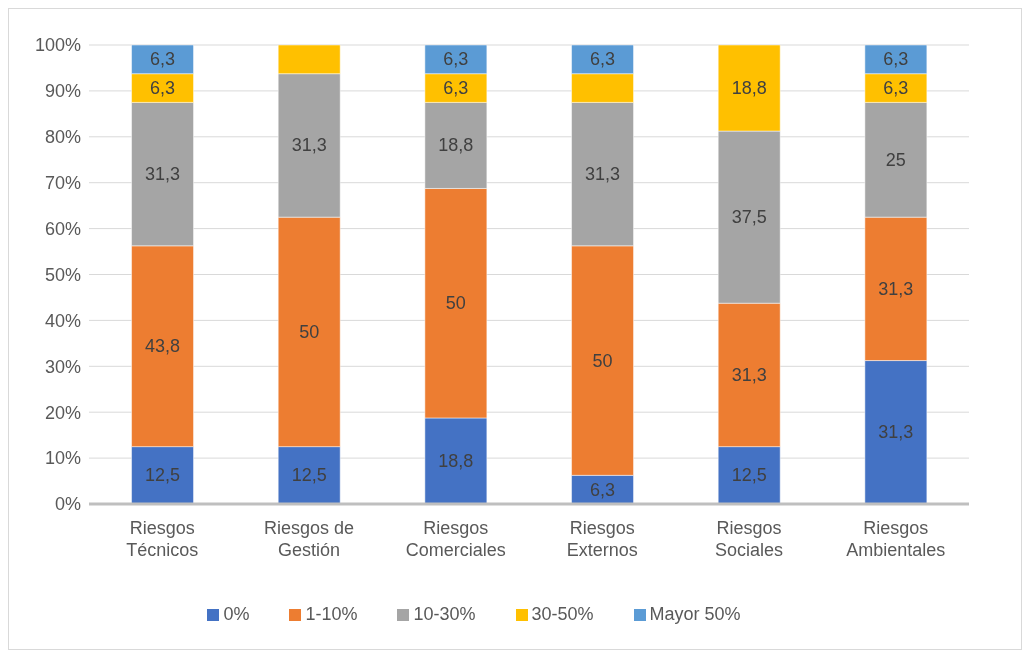 The image size is (1032, 660). I want to click on x-tick-label: Riesgos de Gestión, so click(309, 539).